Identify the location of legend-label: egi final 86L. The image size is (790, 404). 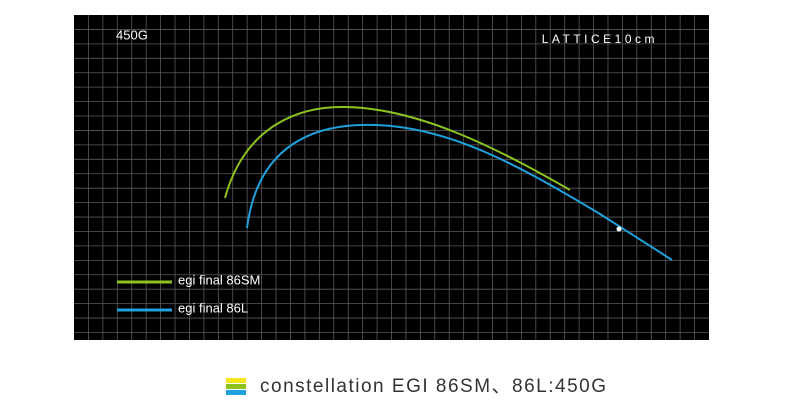
(213, 307).